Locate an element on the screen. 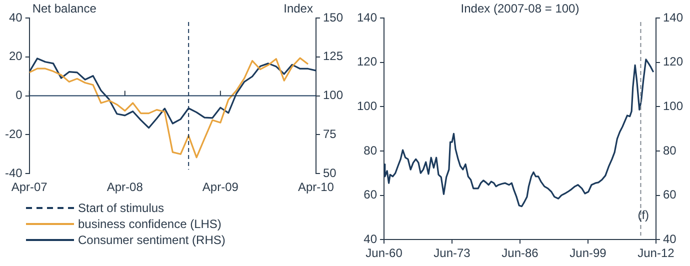 This screenshot has height=266, width=690. x-tick-label: Jun-86 is located at coordinates (520, 253).